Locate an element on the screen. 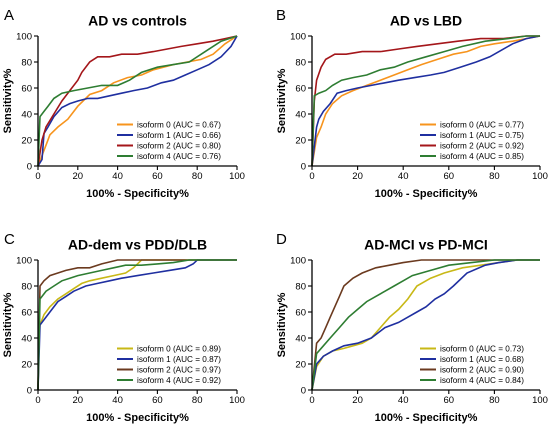 This screenshot has width=550, height=428. legend-label: isoform 0 (AUC = 0.67) is located at coordinates (179, 125).